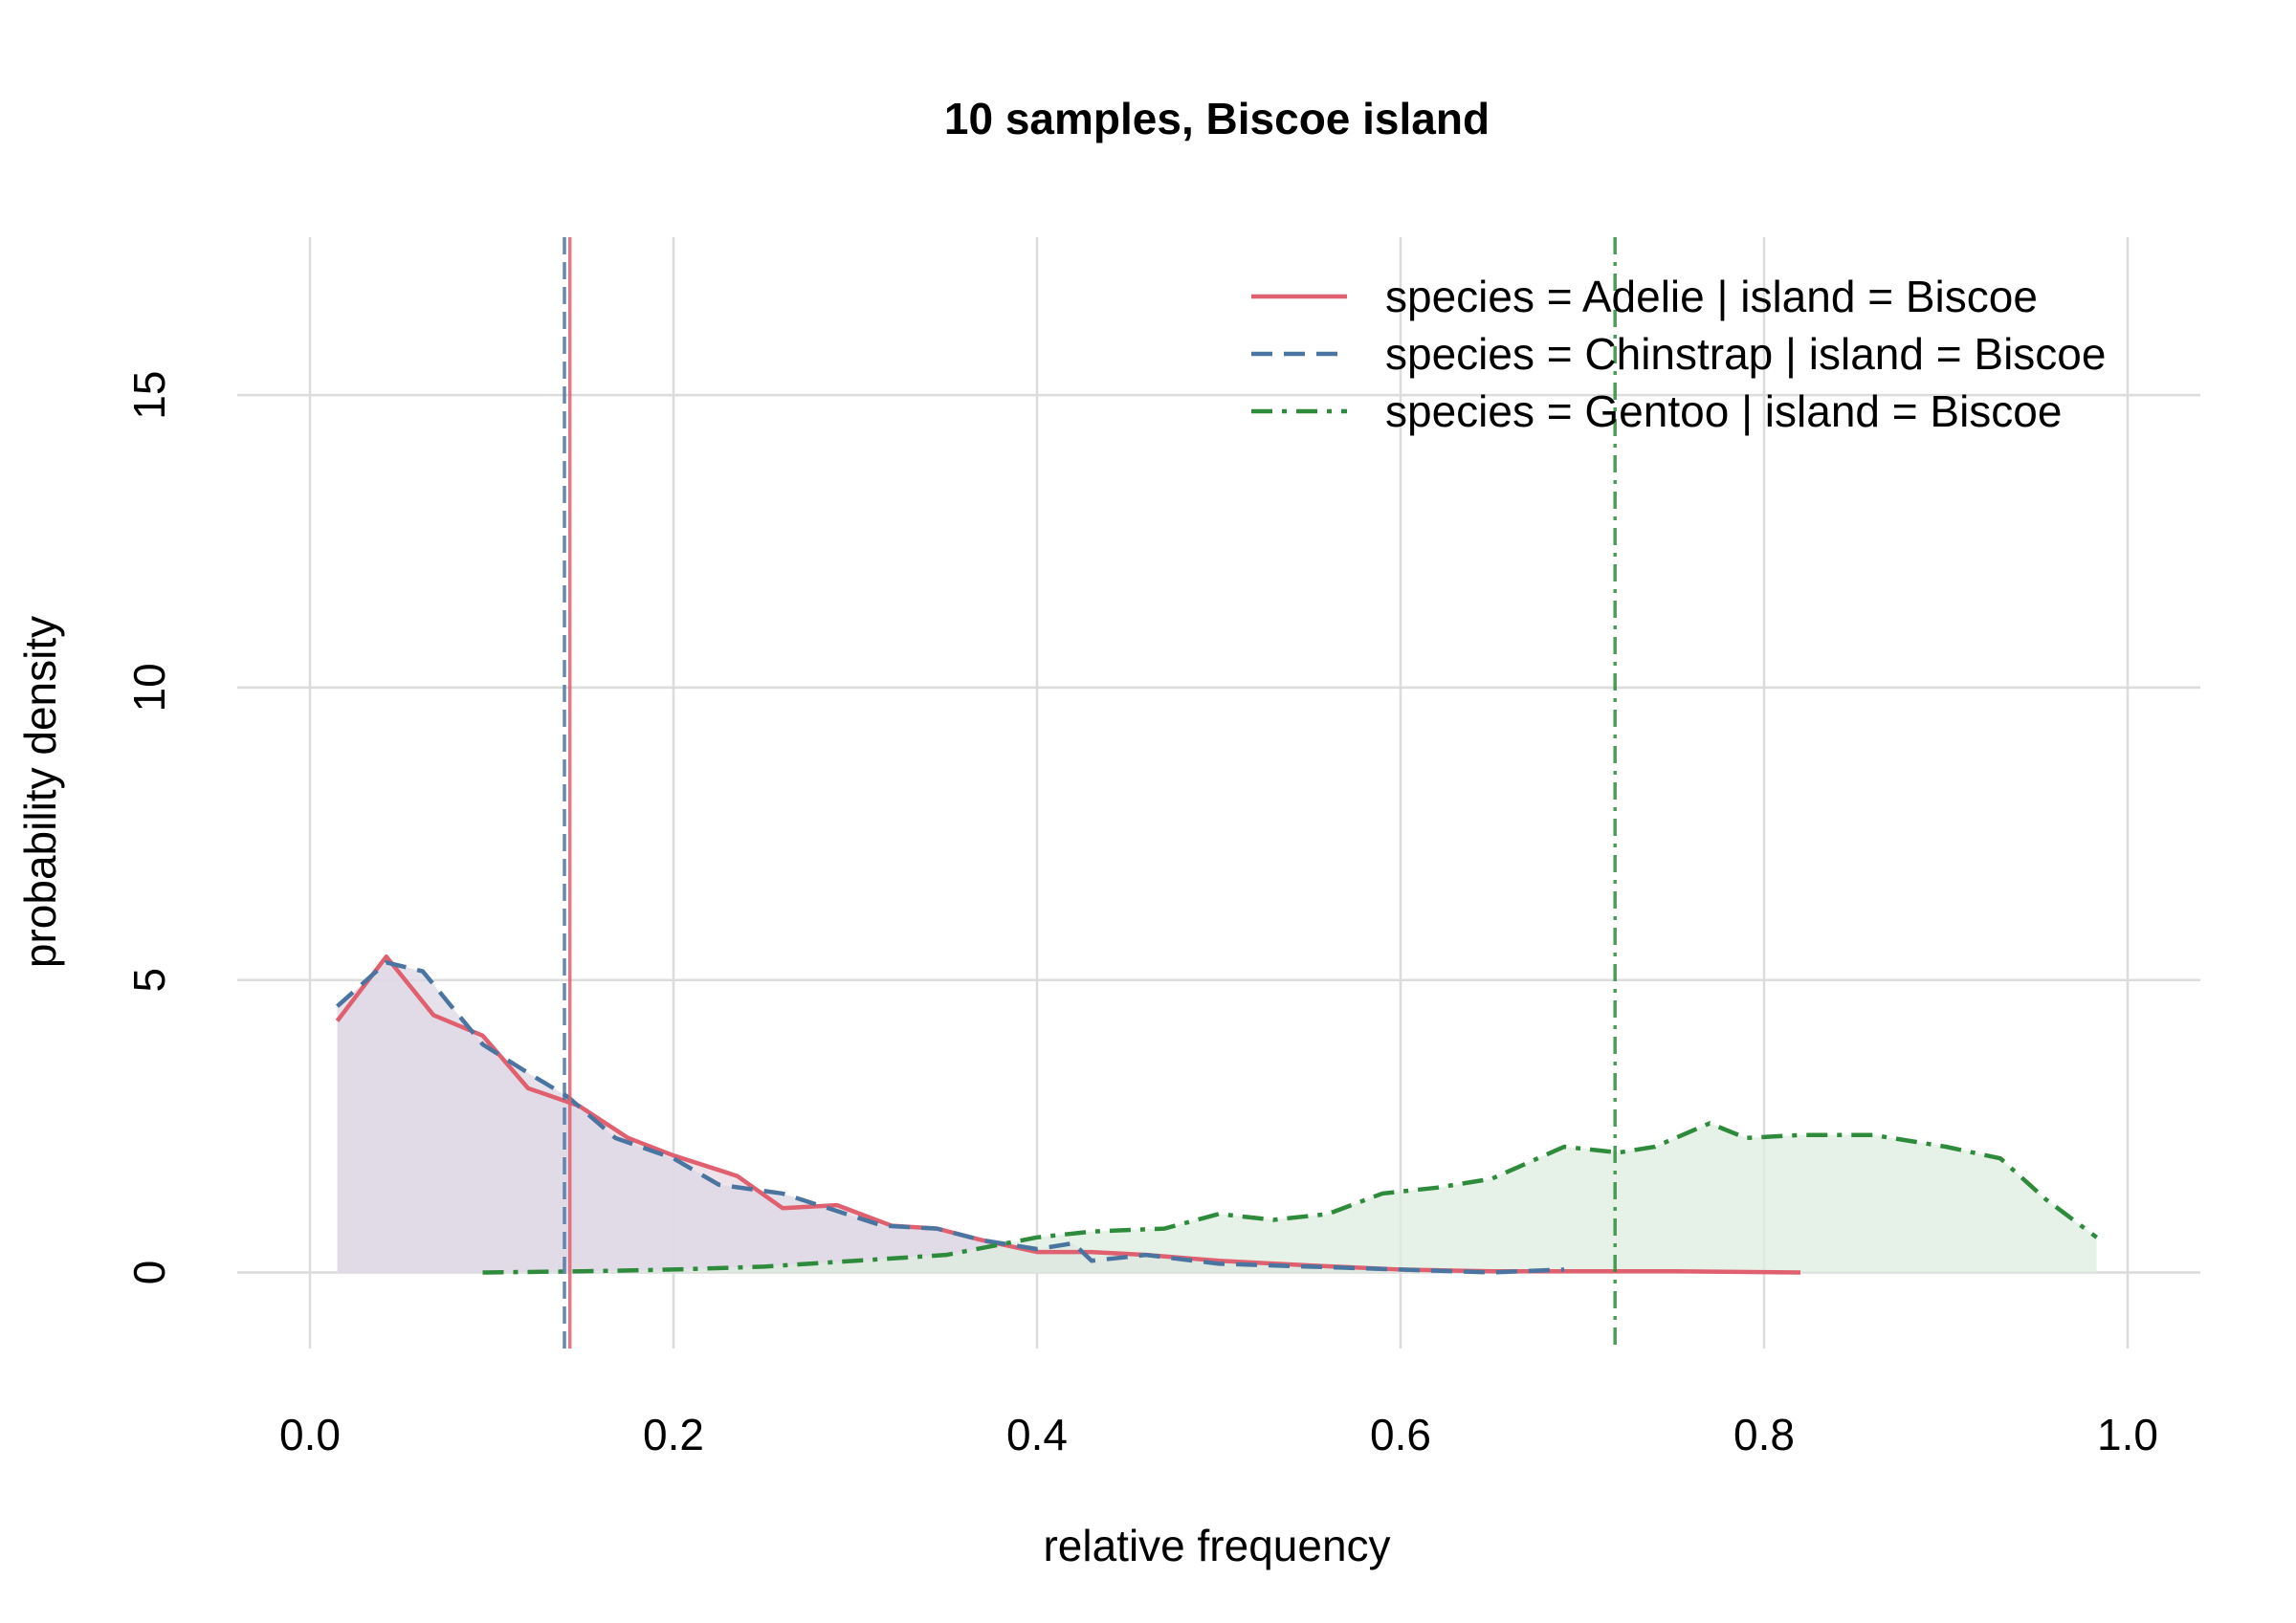 The width and height of the screenshot is (2296, 1623). Describe the element at coordinates (1217, 118) in the screenshot. I see `chart-title: 10 samples, Biscoe island` at that location.